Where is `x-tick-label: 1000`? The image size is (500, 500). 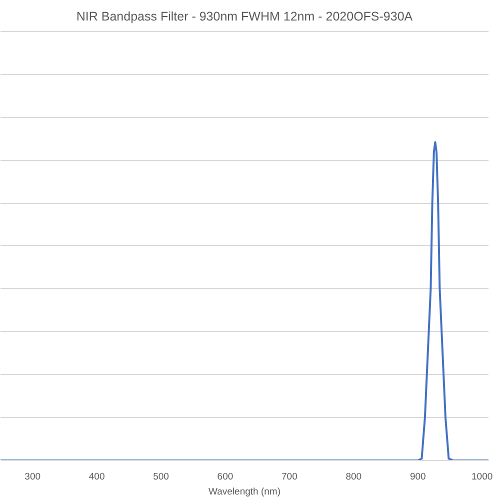
x-tick-label: 1000 is located at coordinates (482, 477).